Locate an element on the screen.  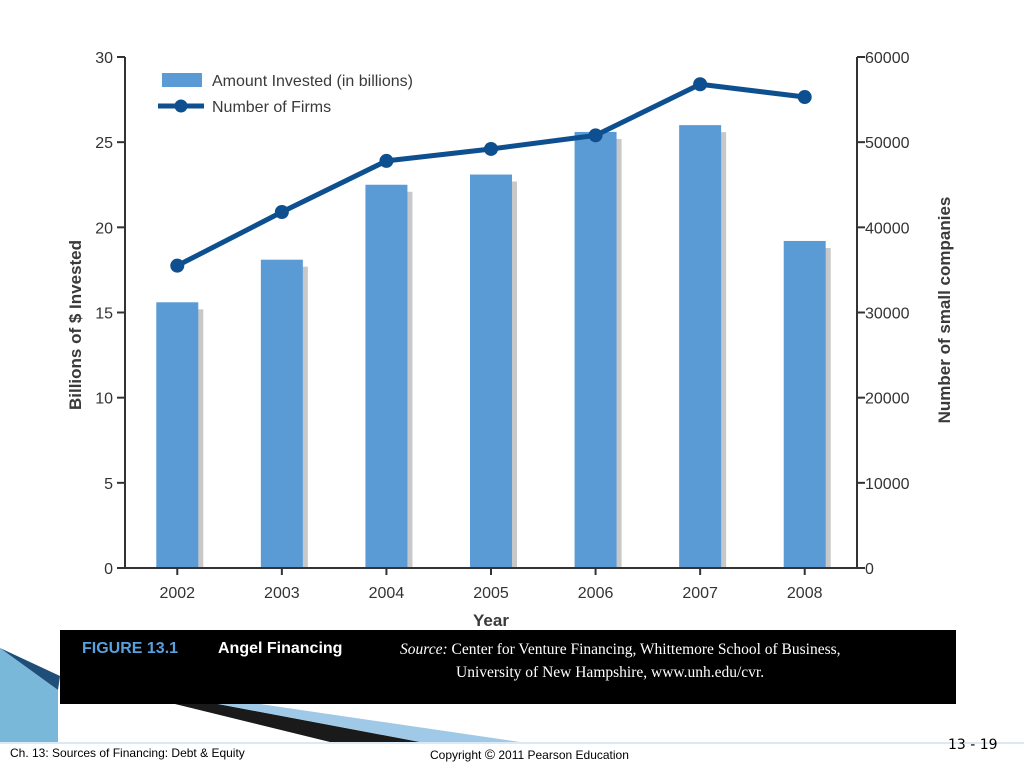
y2-tick-label: 60000 is located at coordinates (887, 58).